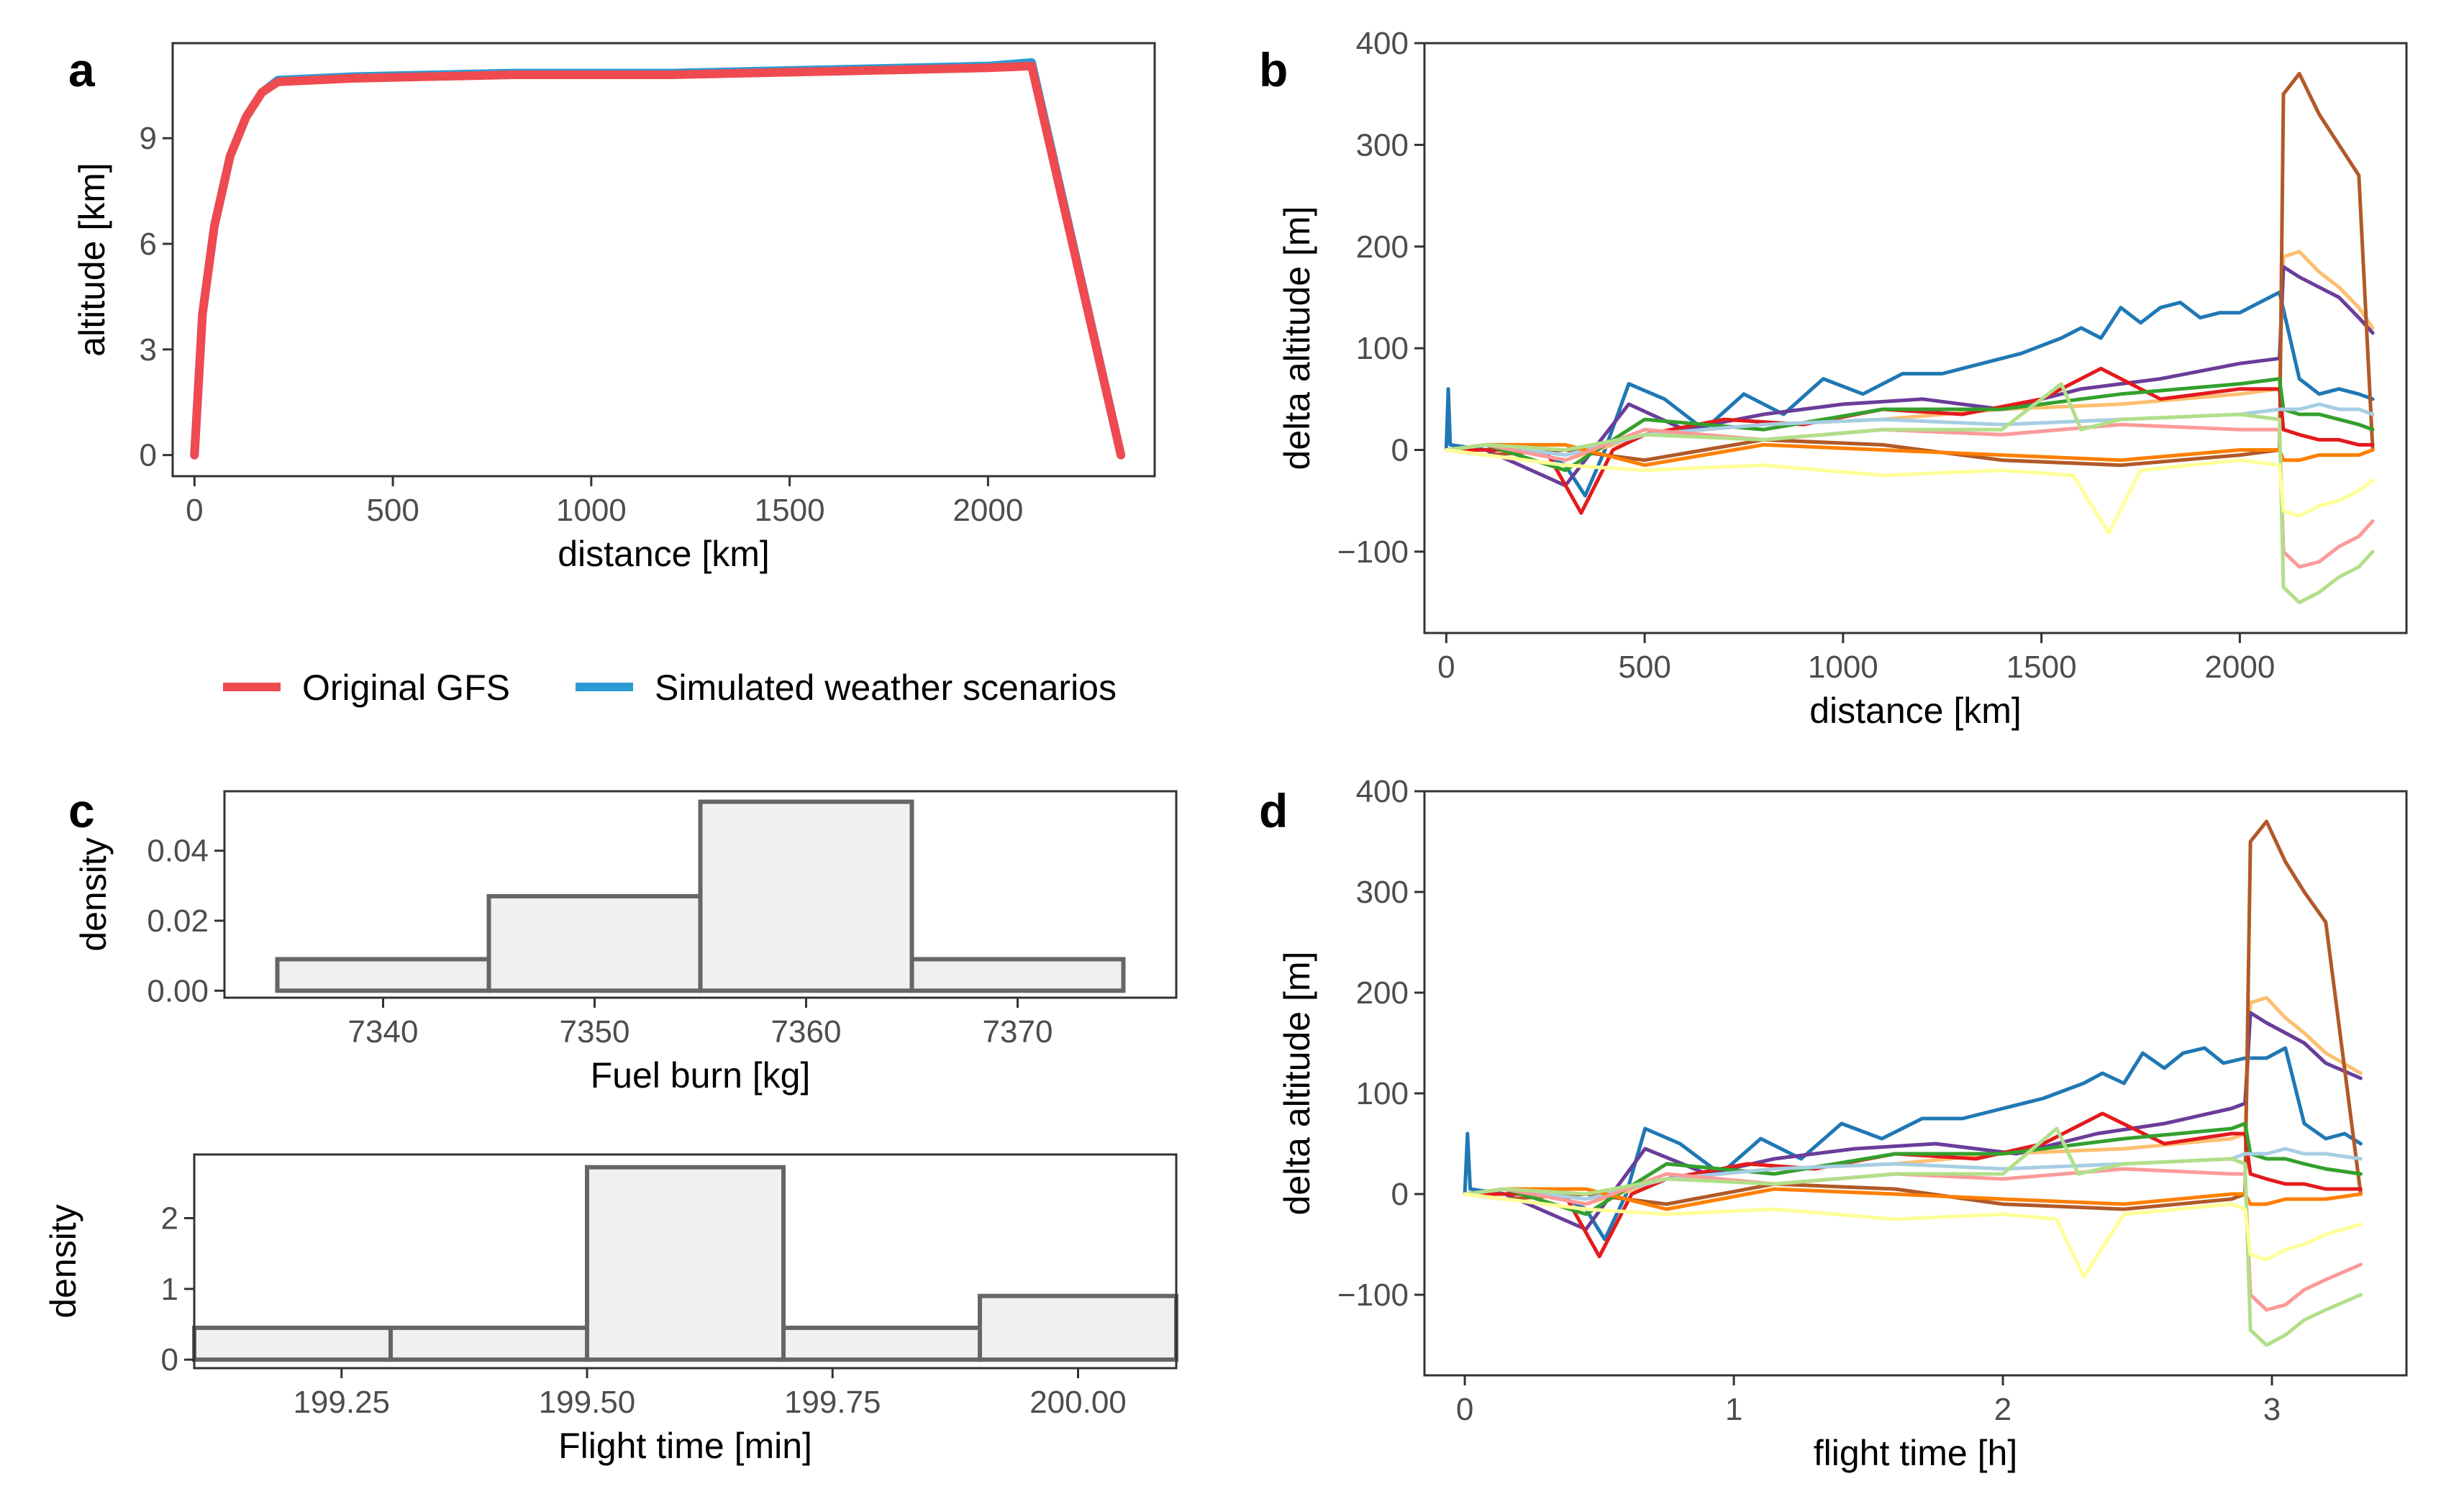 Image resolution: width=2441 pixels, height=1512 pixels. What do you see at coordinates (2003, 1409) in the screenshot?
I see `x-tick-label: 2` at bounding box center [2003, 1409].